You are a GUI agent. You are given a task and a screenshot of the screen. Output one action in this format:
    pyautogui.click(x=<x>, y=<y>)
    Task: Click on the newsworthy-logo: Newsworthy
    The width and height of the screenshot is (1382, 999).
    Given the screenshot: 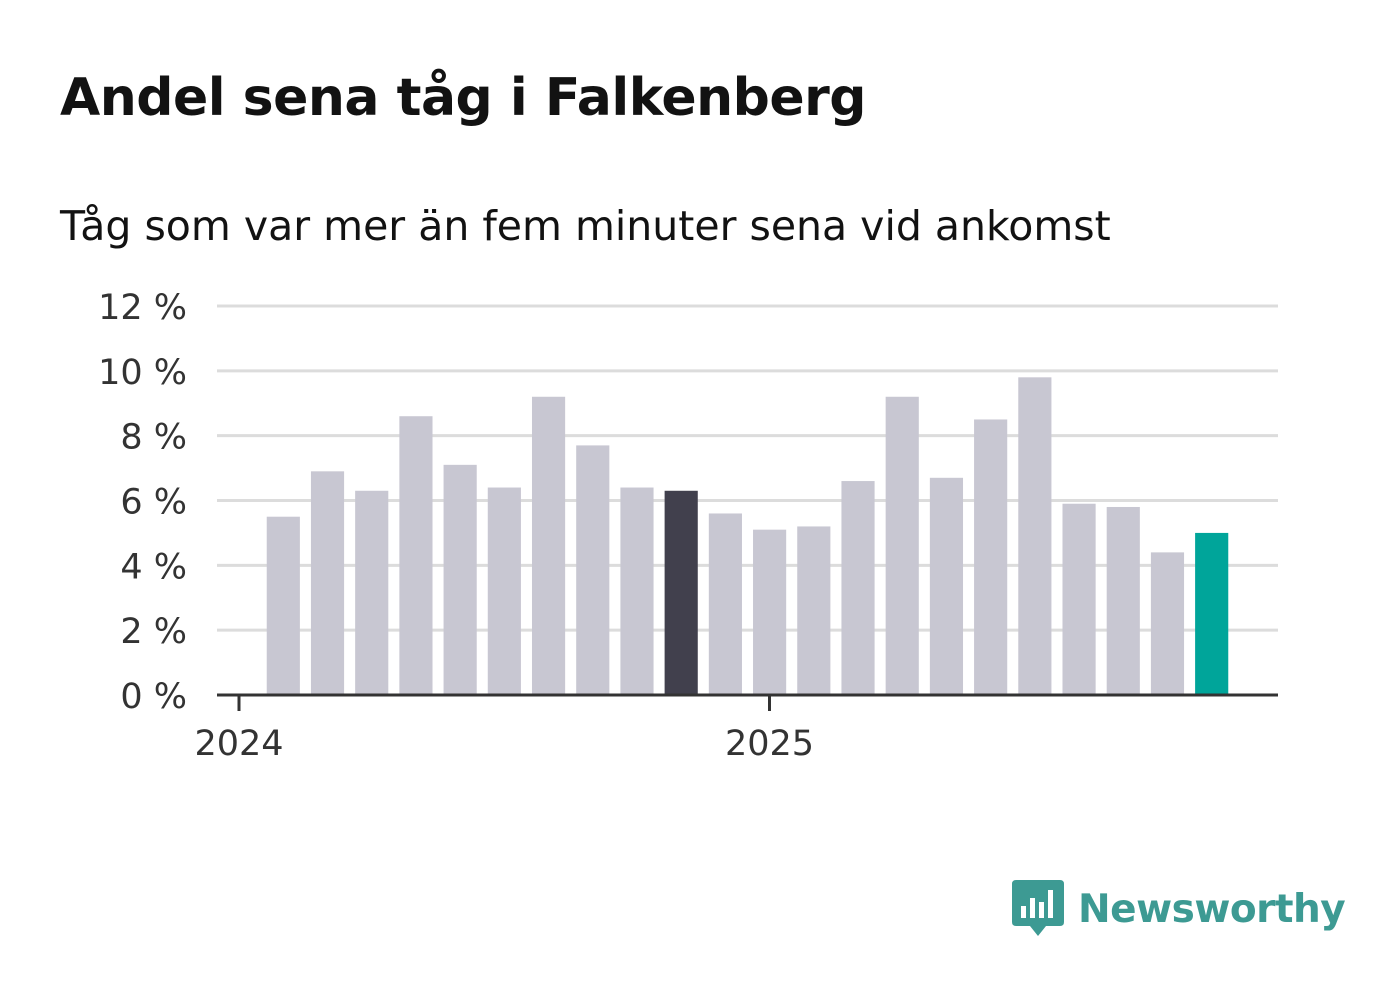 What is the action you would take?
    pyautogui.click(x=1178, y=909)
    